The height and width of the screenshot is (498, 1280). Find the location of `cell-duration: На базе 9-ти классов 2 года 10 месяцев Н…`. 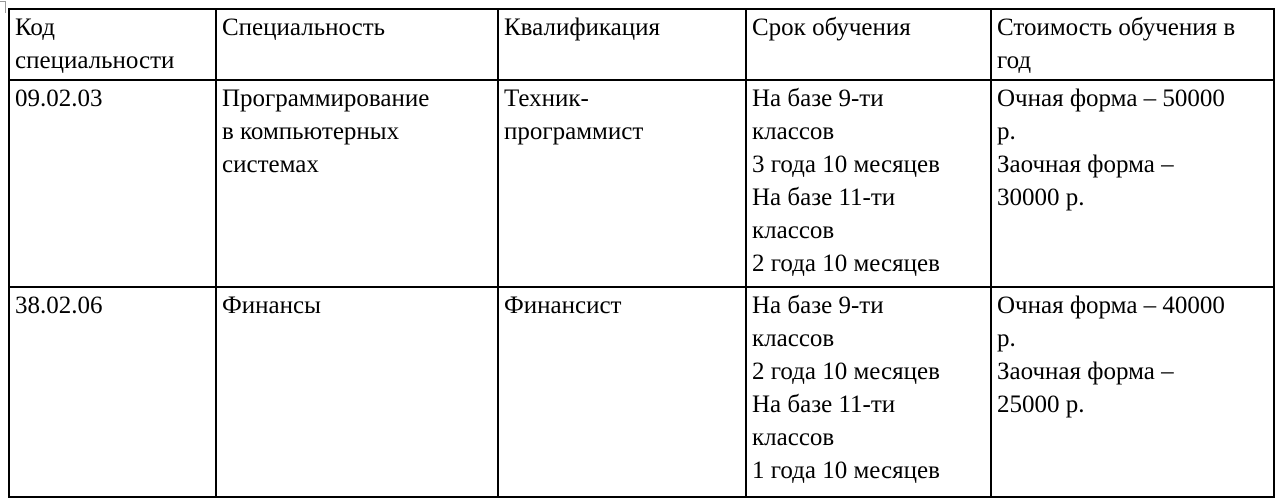

cell-duration: На базе 9-ти классов 2 года 10 месяцев Н… is located at coordinates (868, 392).